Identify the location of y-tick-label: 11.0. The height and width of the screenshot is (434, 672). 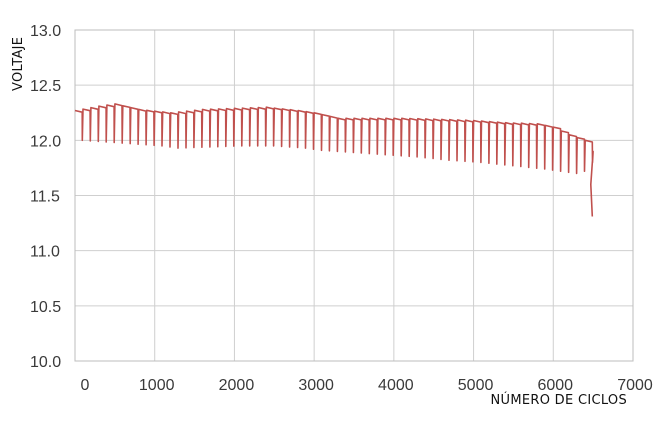
(45, 252).